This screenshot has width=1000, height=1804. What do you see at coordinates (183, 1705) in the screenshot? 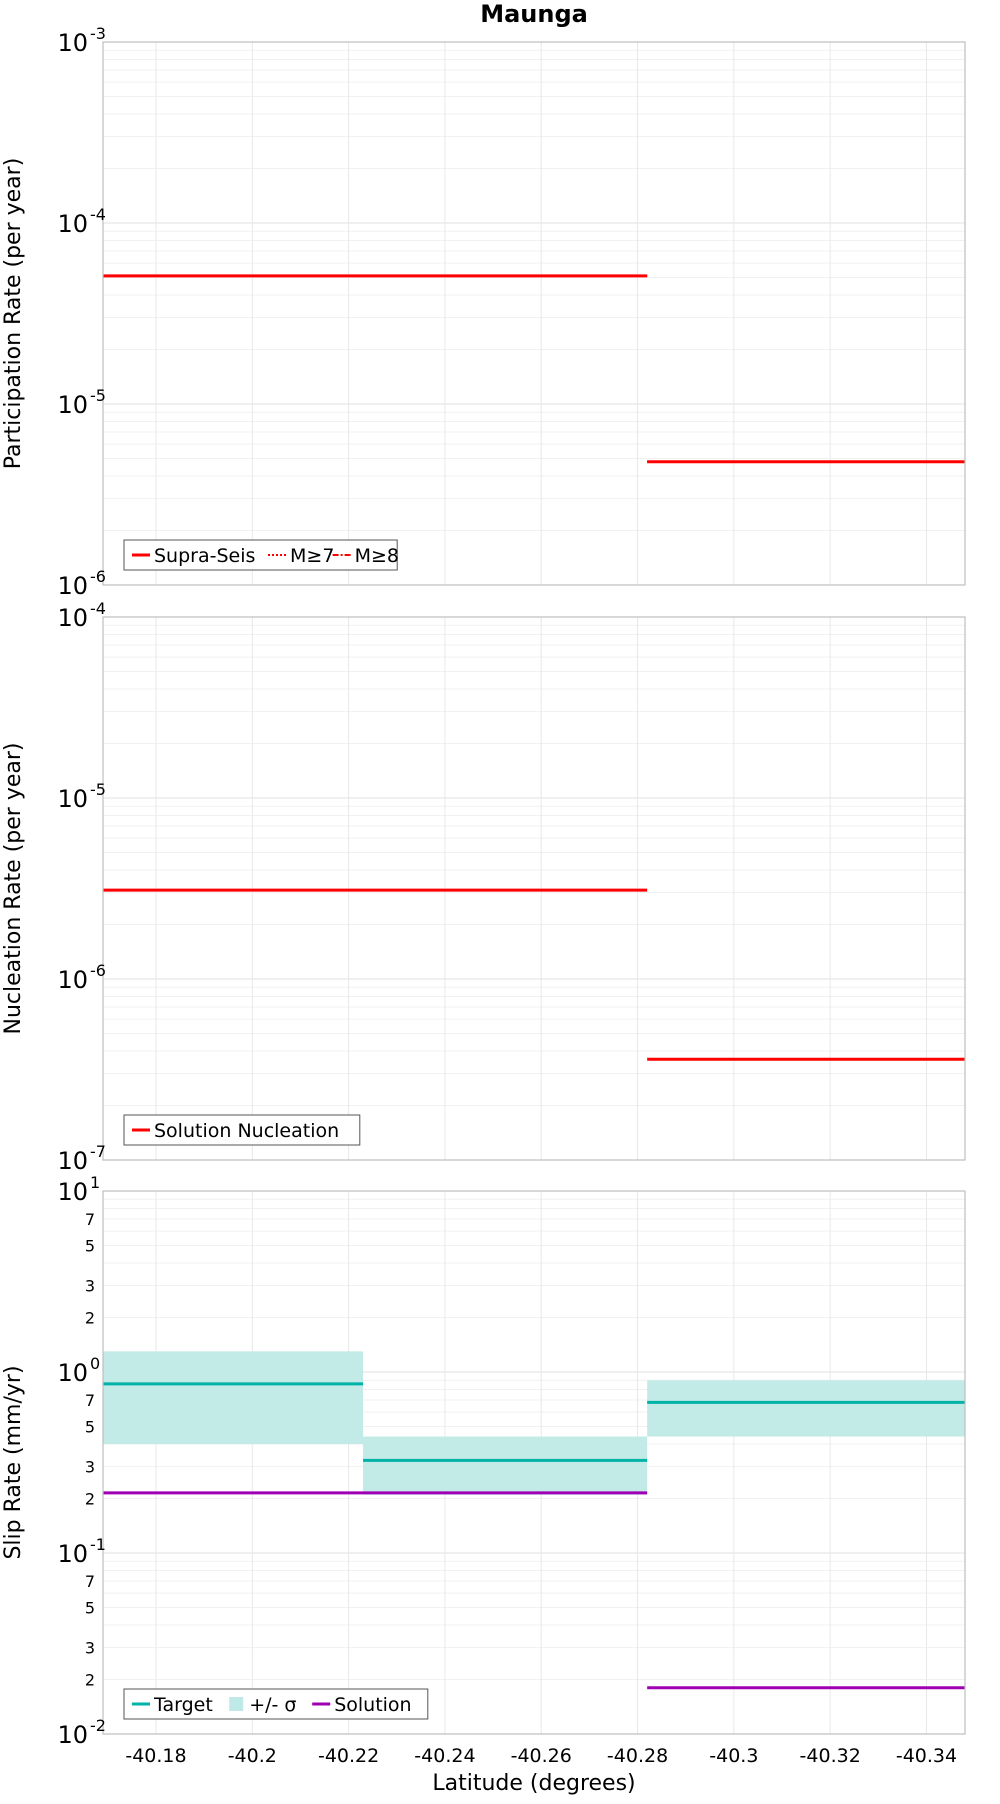
I see `legend-label: Target` at bounding box center [183, 1705].